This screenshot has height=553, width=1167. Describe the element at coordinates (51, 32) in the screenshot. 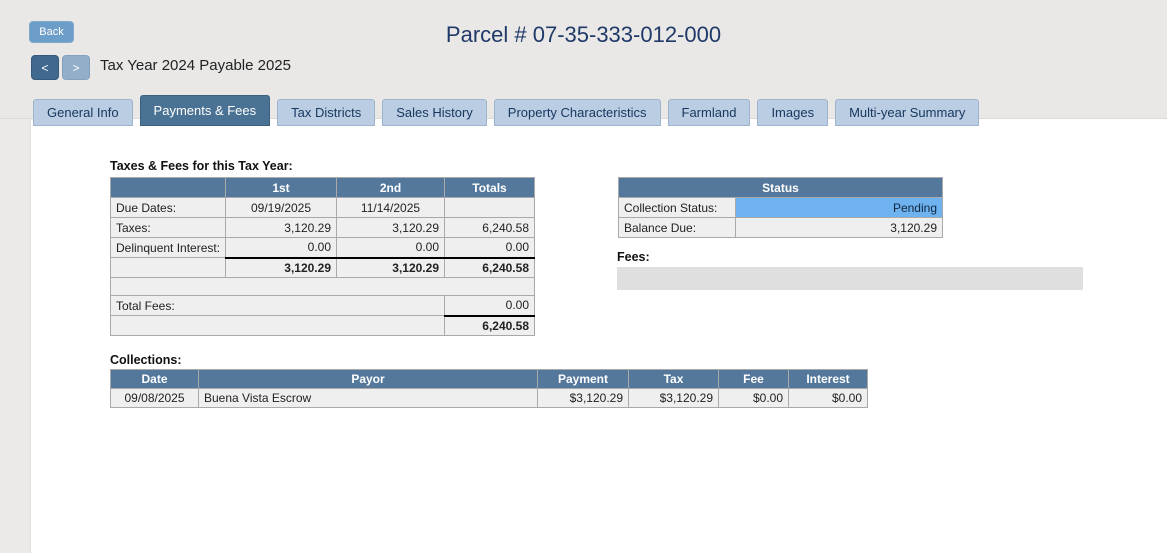

I see `back-button: Back` at that location.